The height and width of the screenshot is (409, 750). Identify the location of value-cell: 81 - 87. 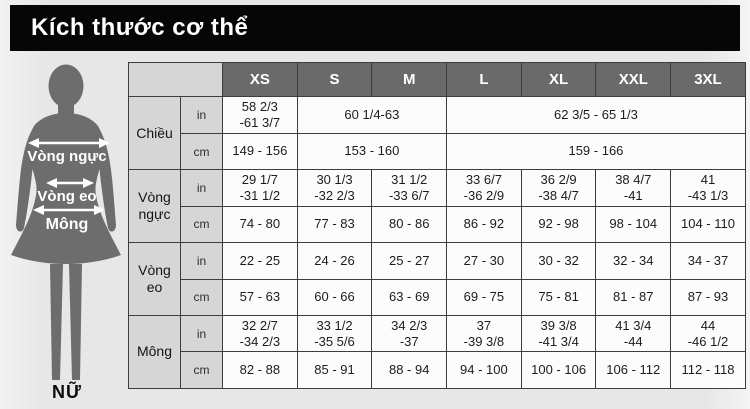
(633, 297).